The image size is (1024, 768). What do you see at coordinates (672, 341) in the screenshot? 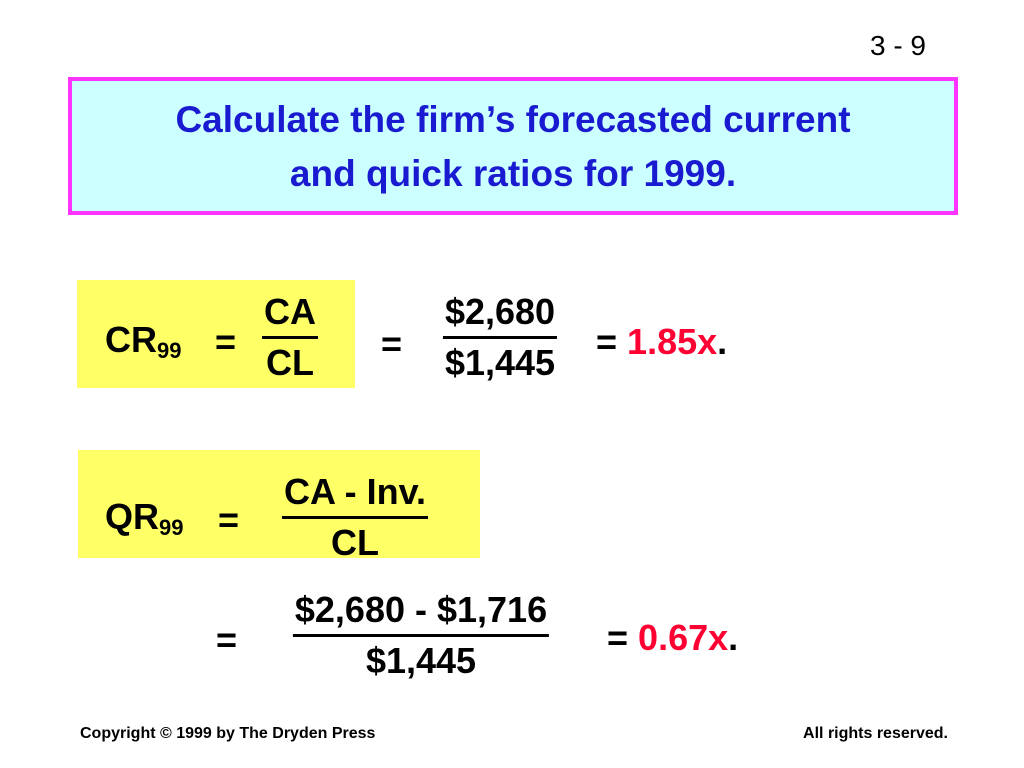
I see `result: 1.85x` at bounding box center [672, 341].